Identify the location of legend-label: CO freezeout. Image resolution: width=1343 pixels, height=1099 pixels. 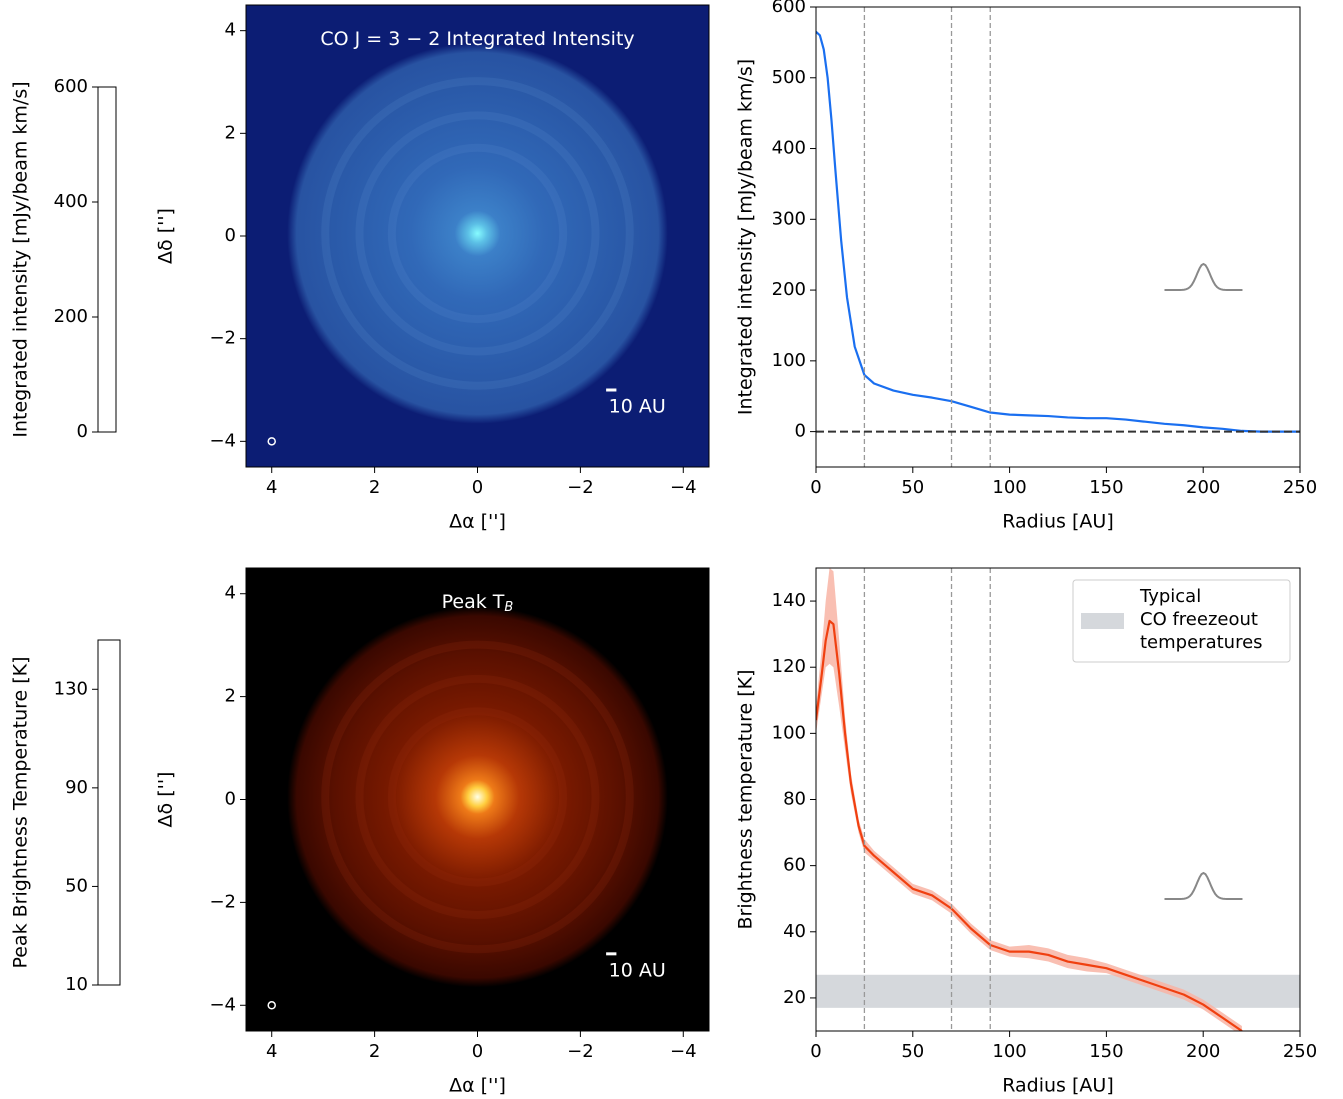
(1199, 619).